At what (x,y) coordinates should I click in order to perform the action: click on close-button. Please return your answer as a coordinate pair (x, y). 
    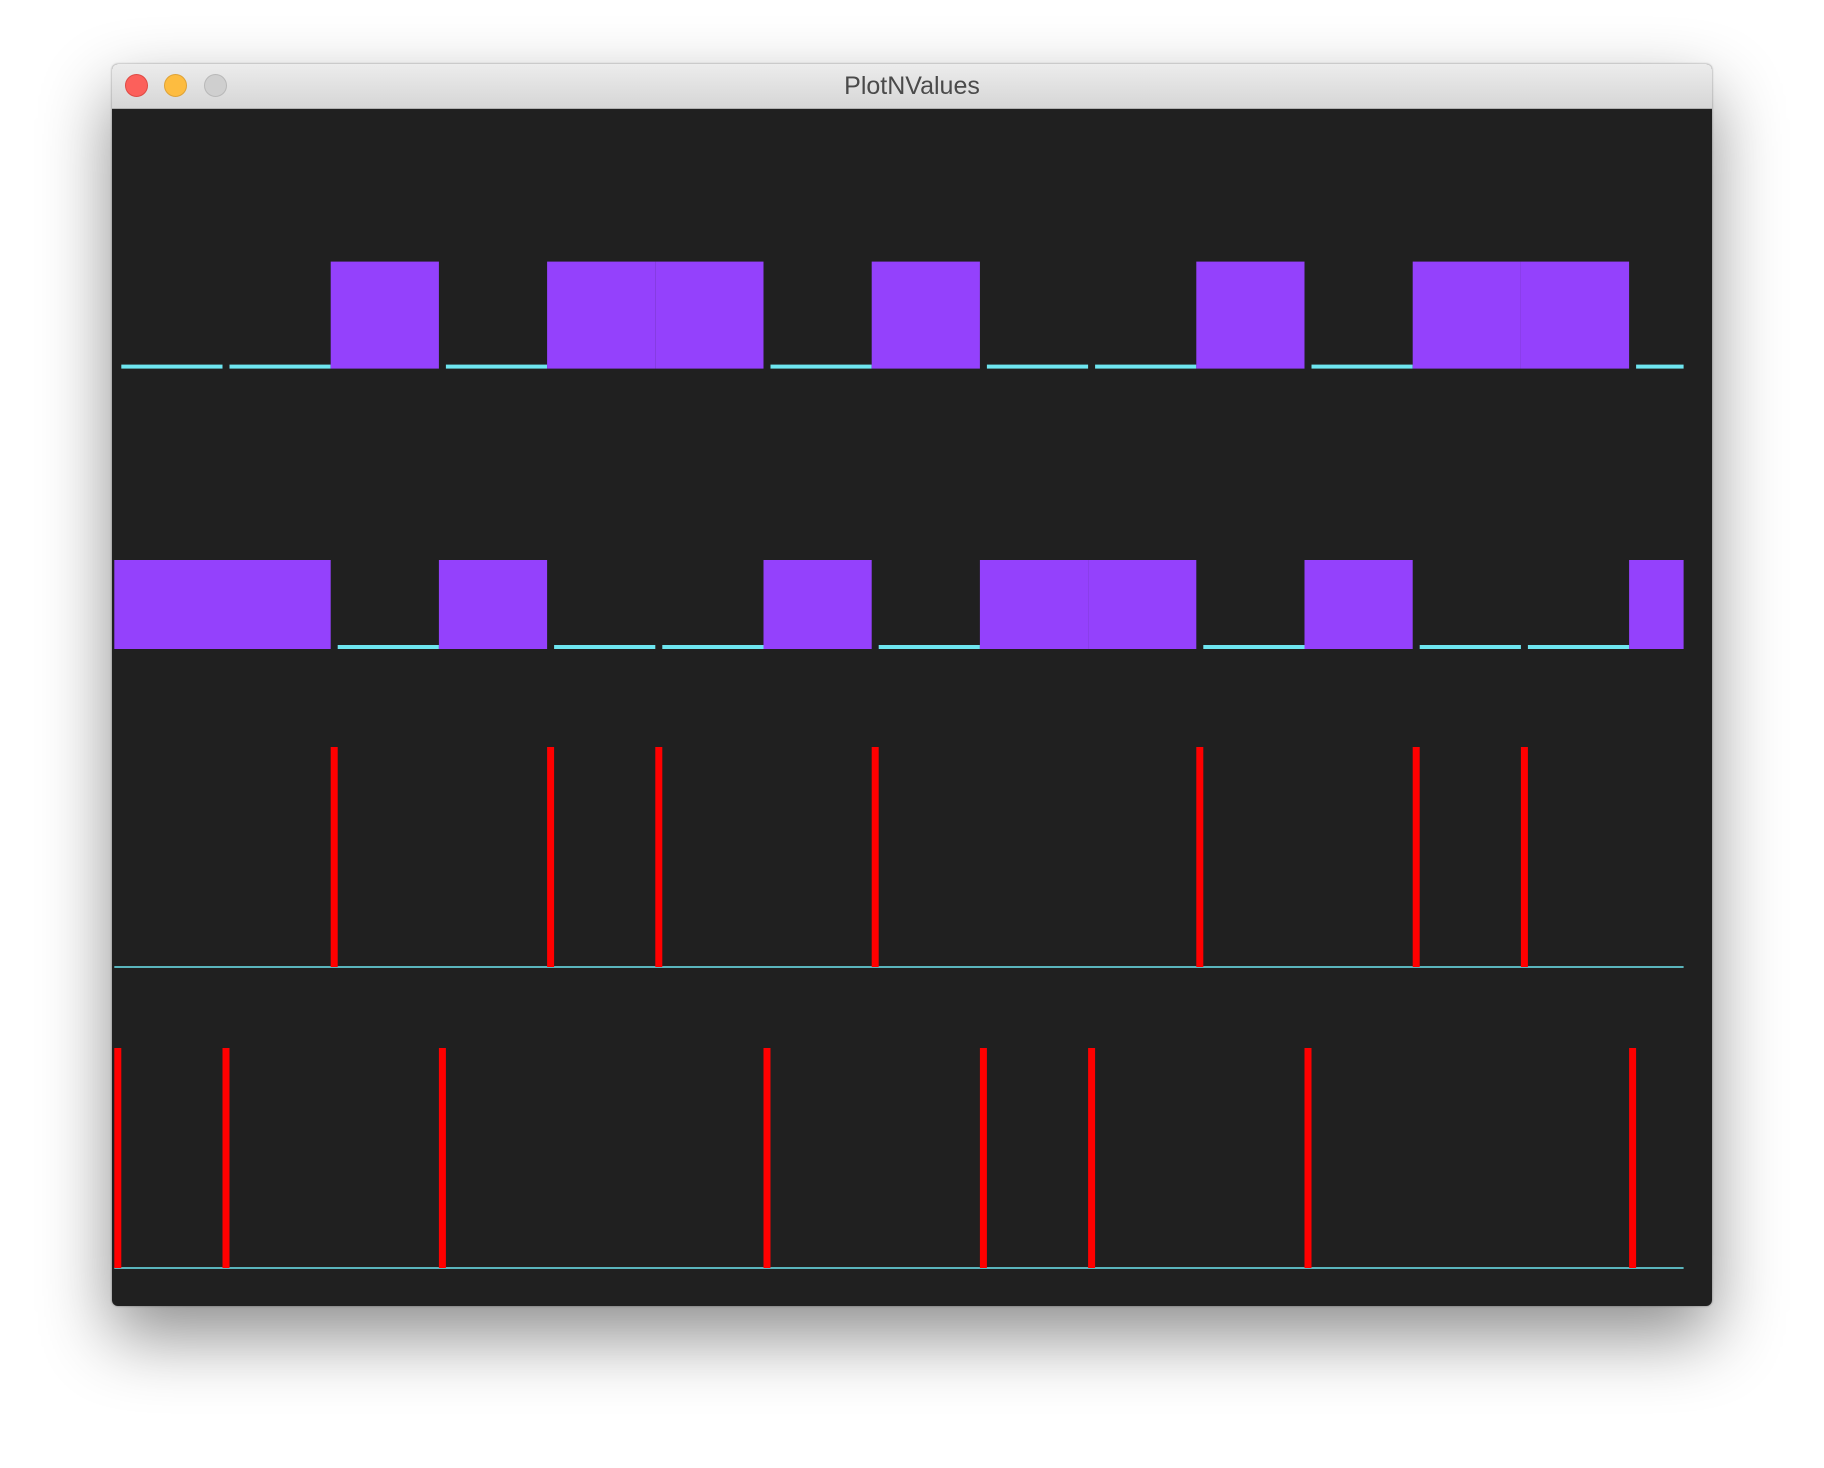
    Looking at the image, I should click on (136, 85).